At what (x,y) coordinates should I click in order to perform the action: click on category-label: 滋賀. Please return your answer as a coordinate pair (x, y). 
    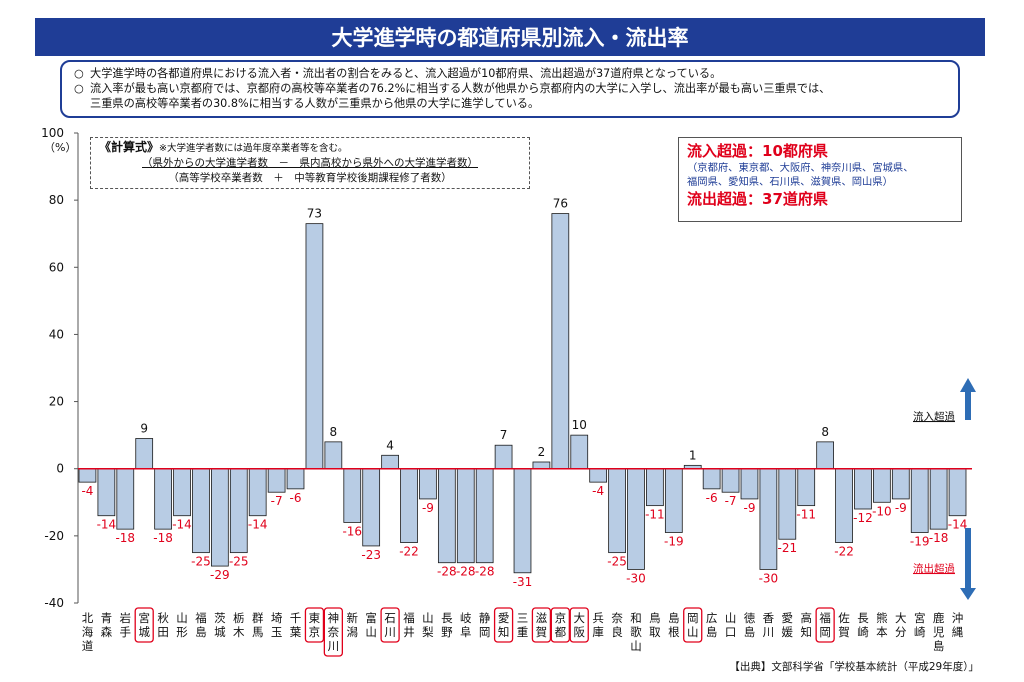
    Looking at the image, I should click on (542, 625).